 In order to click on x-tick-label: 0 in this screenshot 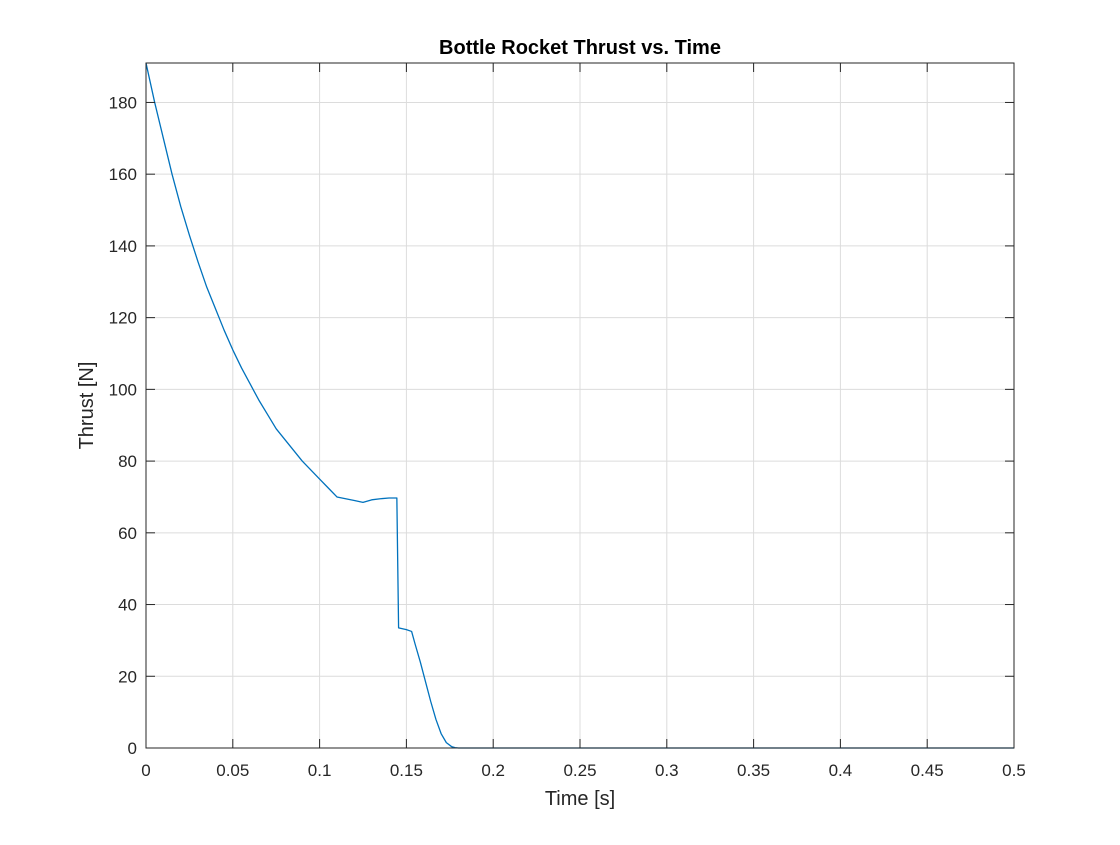, I will do `click(145, 770)`.